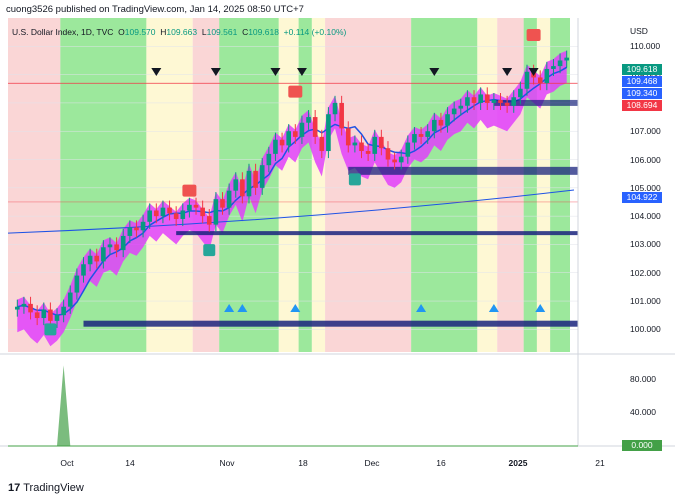  I want to click on price-tick-10: 100.000, so click(645, 329).